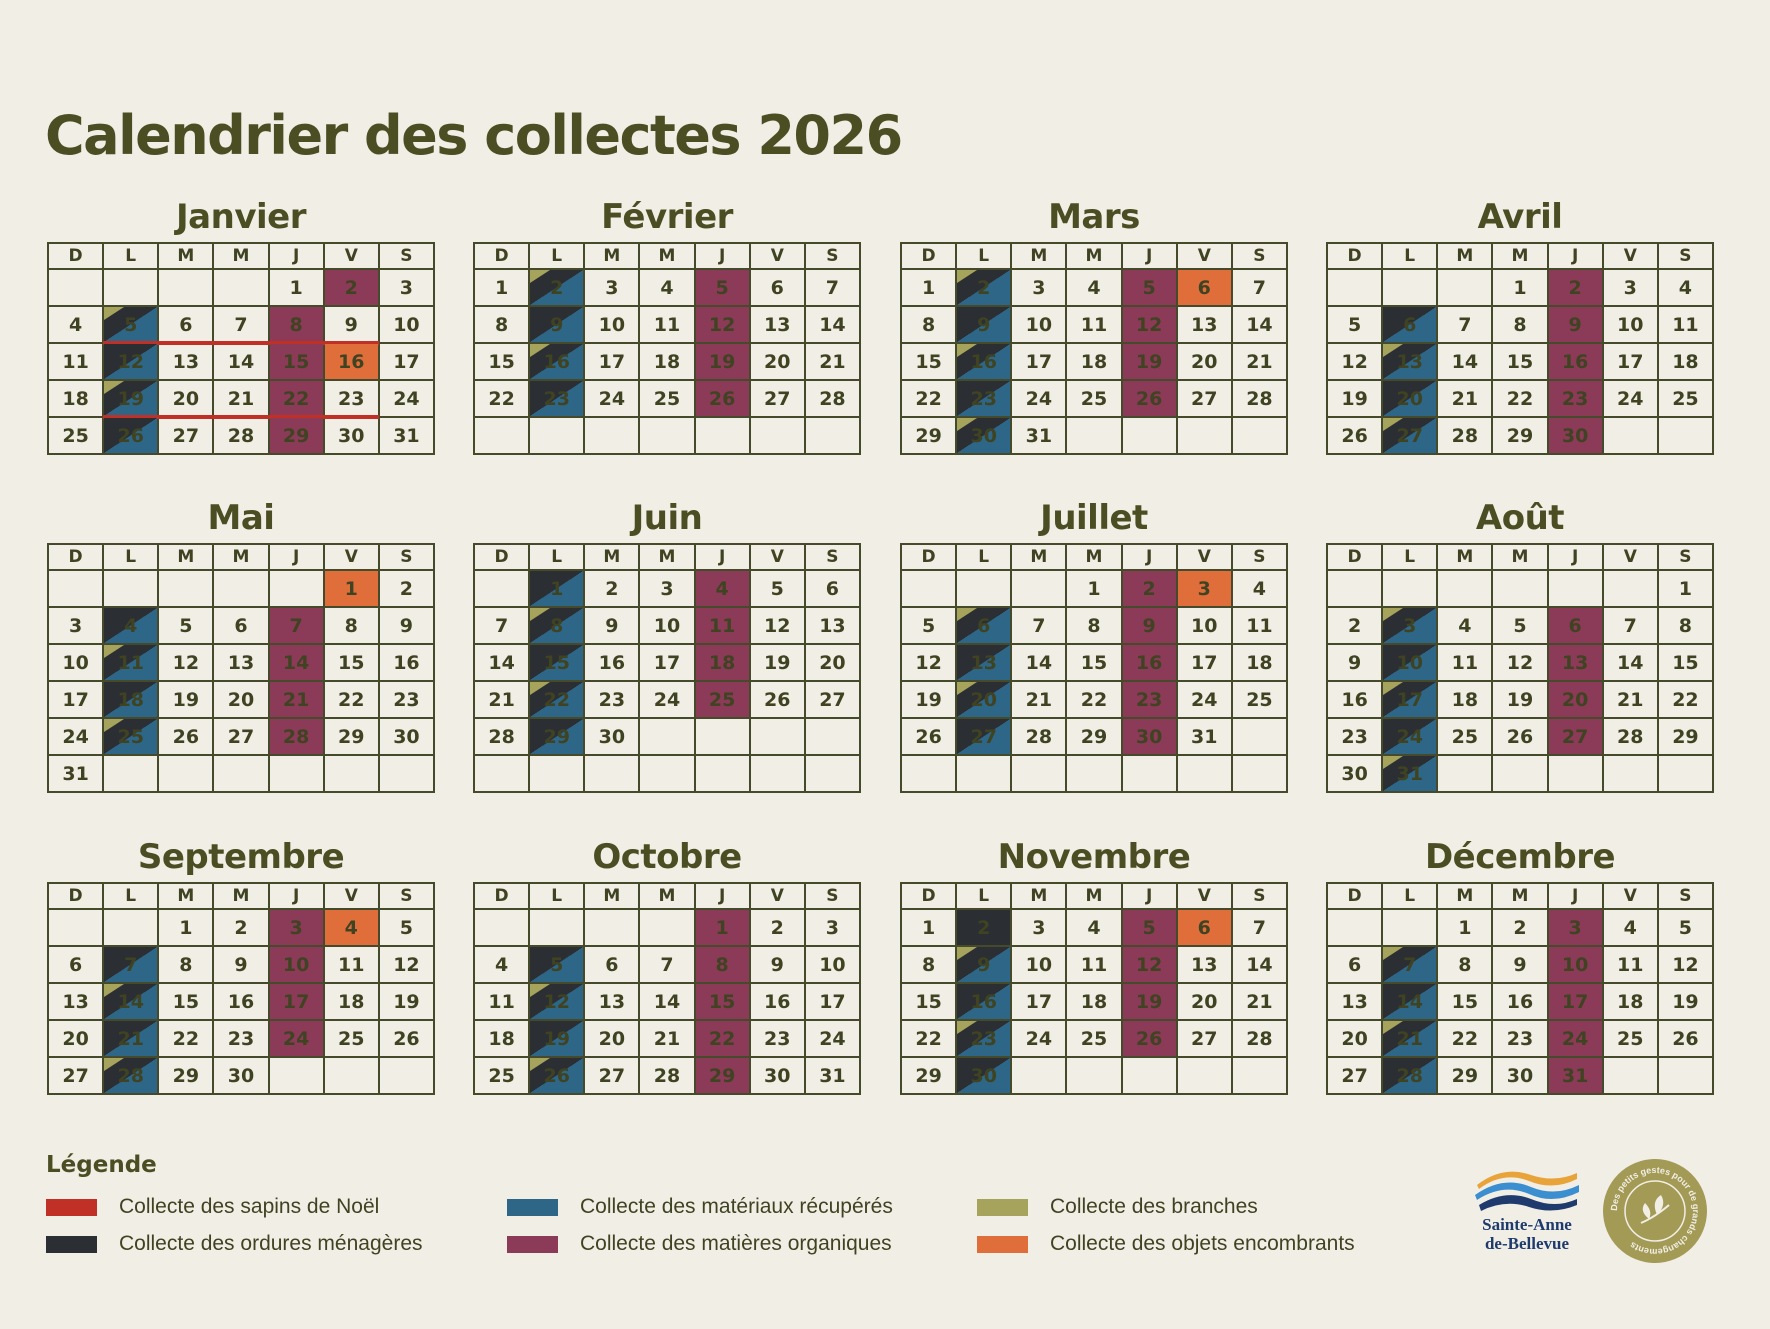 The image size is (1770, 1329). I want to click on day-cell: 23, so click(351, 399).